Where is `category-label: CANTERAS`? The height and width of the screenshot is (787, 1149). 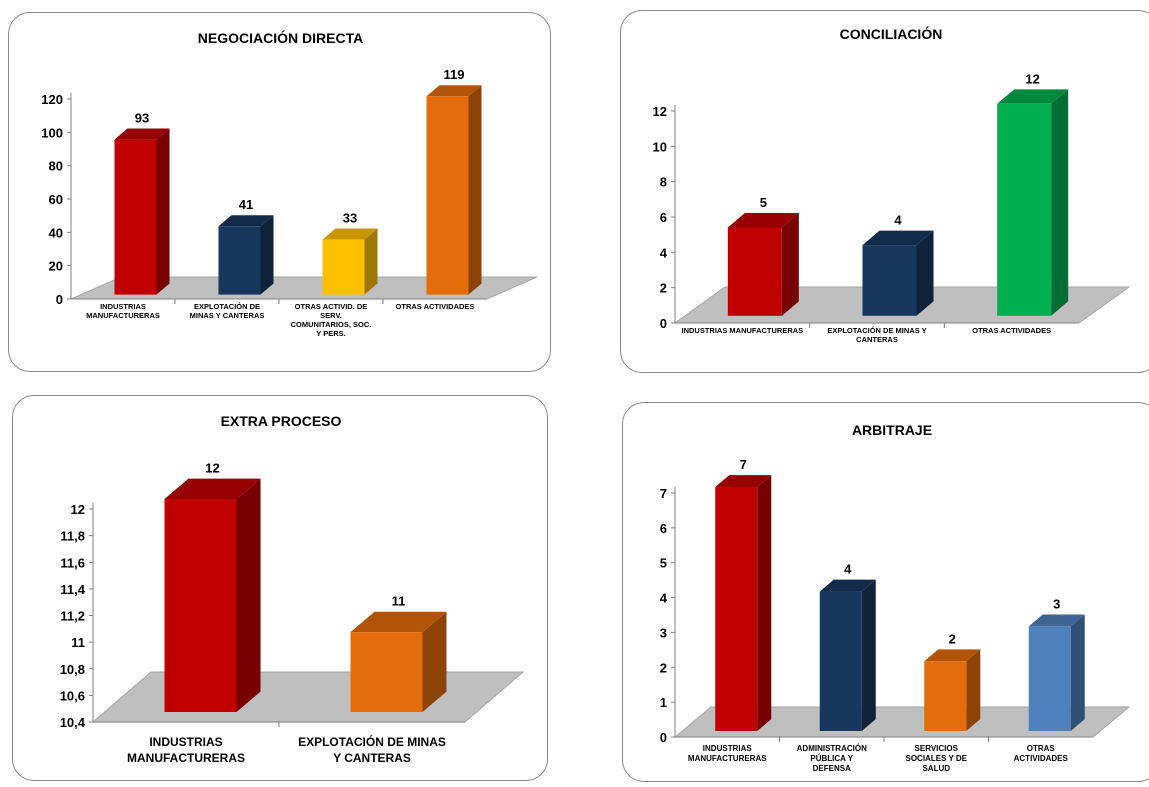 category-label: CANTERAS is located at coordinates (877, 339).